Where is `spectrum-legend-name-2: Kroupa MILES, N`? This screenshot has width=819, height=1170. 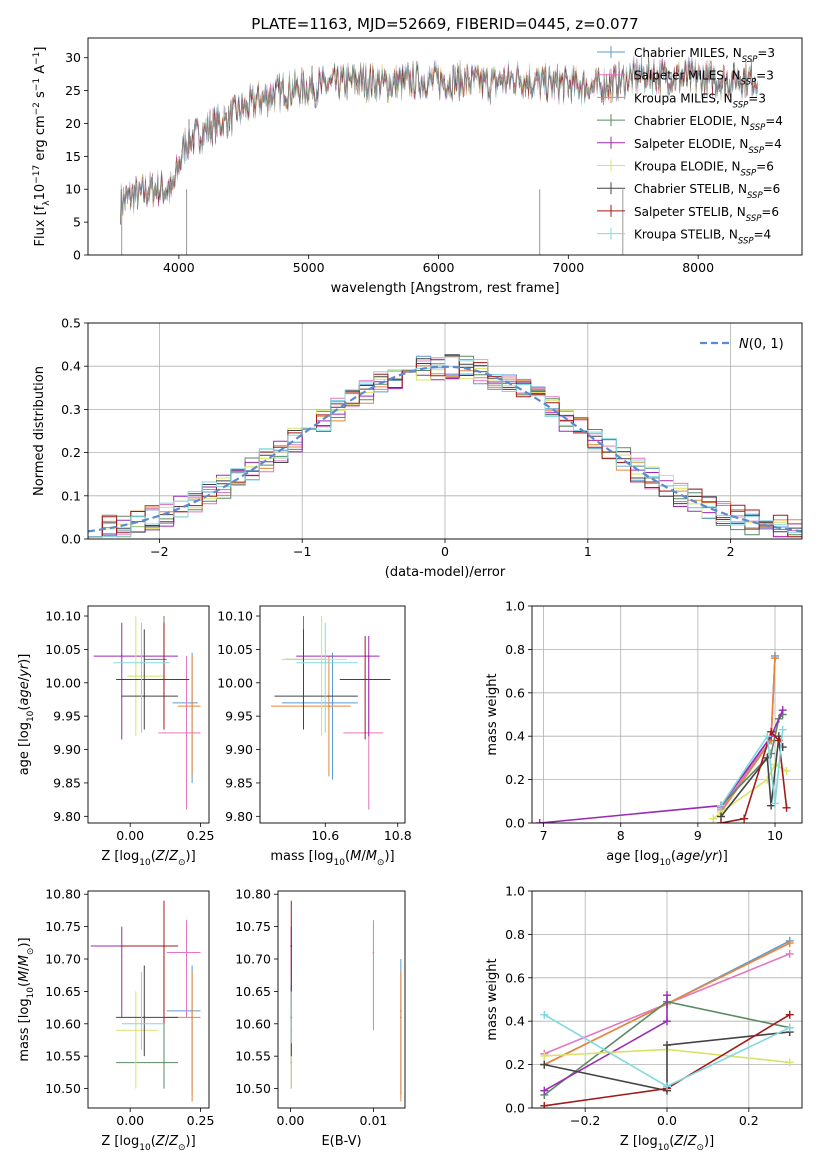
spectrum-legend-name-2: Kroupa MILES, N is located at coordinates (683, 98).